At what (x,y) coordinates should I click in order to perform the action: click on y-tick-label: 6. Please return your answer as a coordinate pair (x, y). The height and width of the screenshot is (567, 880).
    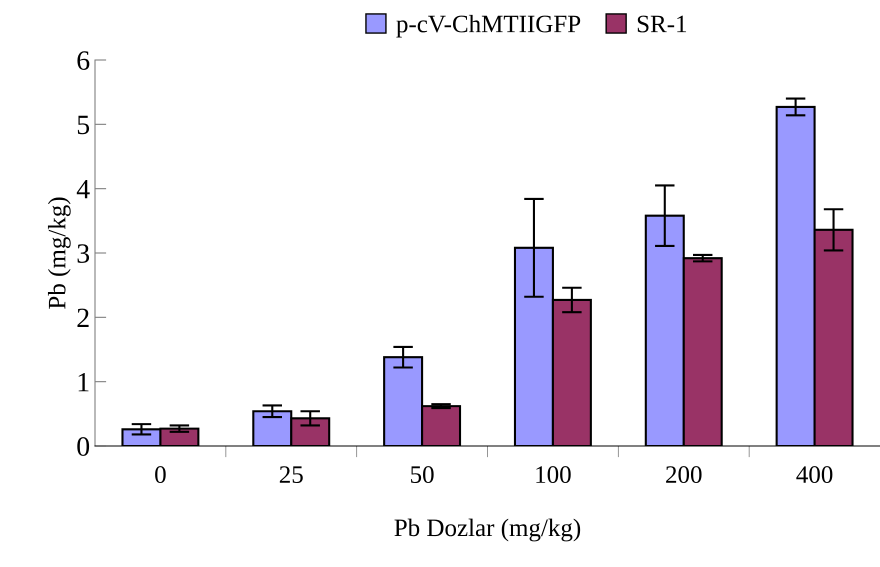
    Looking at the image, I should click on (83, 60).